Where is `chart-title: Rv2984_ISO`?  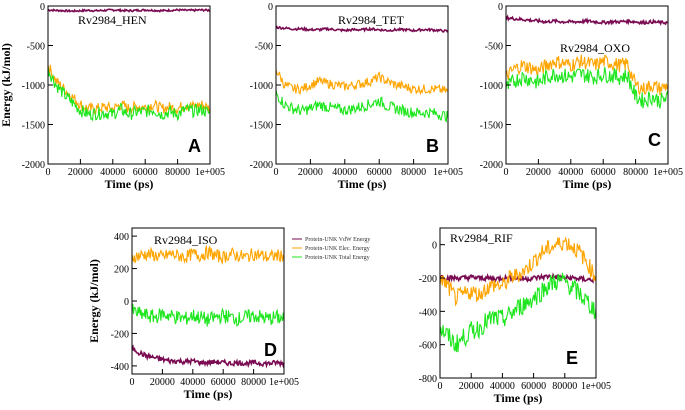
chart-title: Rv2984_ISO is located at coordinates (186, 240).